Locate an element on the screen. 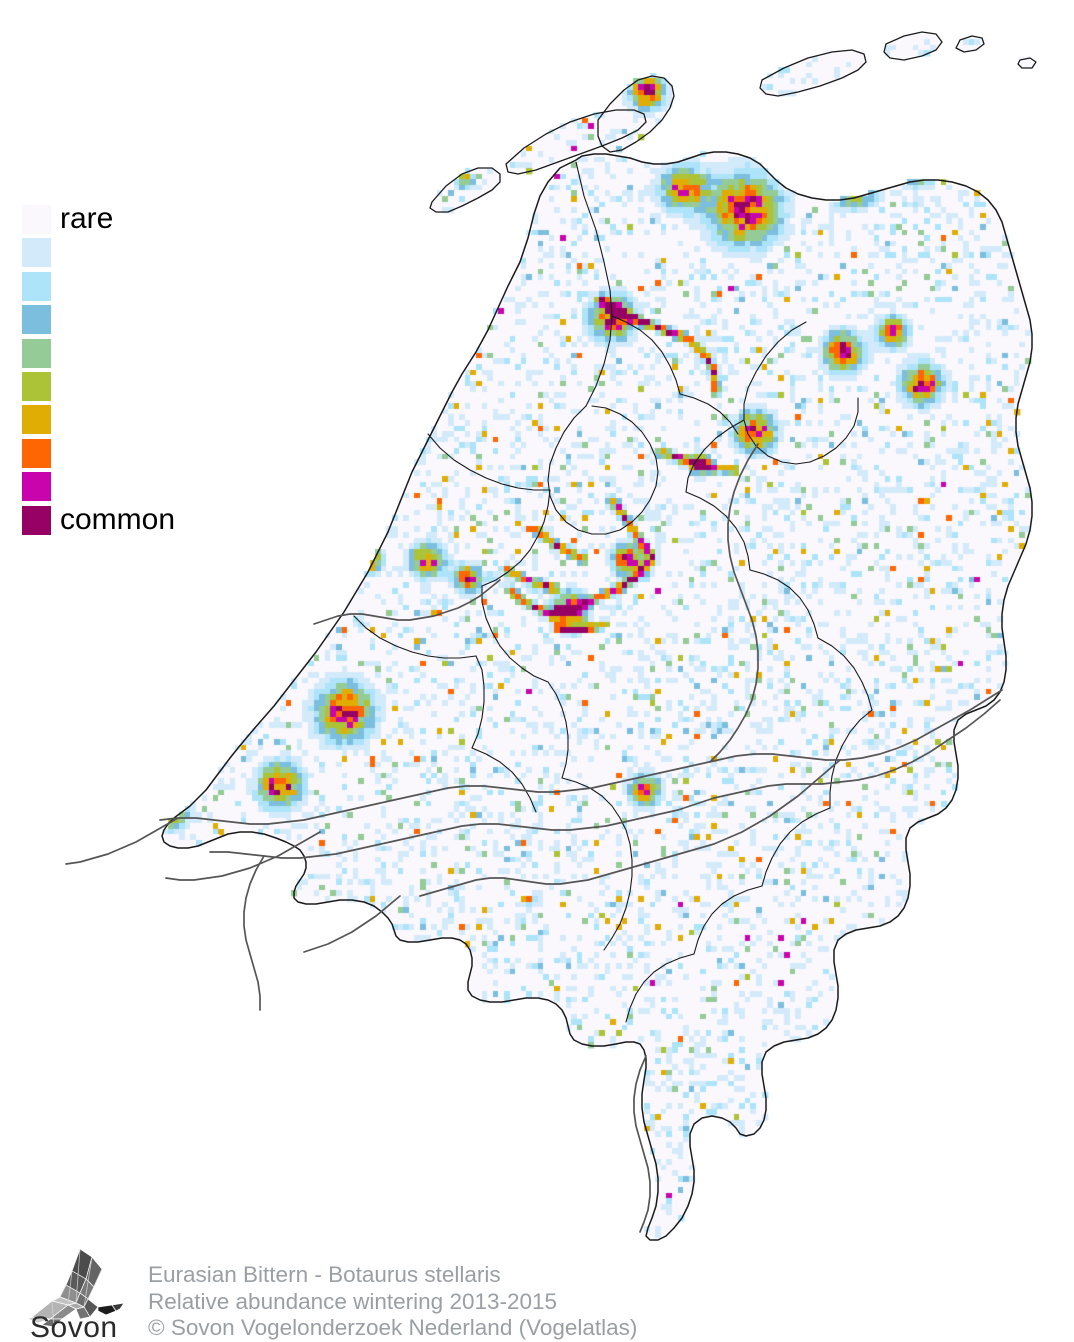 This screenshot has height=1342, width=1074. legend-row: common is located at coordinates (132, 519).